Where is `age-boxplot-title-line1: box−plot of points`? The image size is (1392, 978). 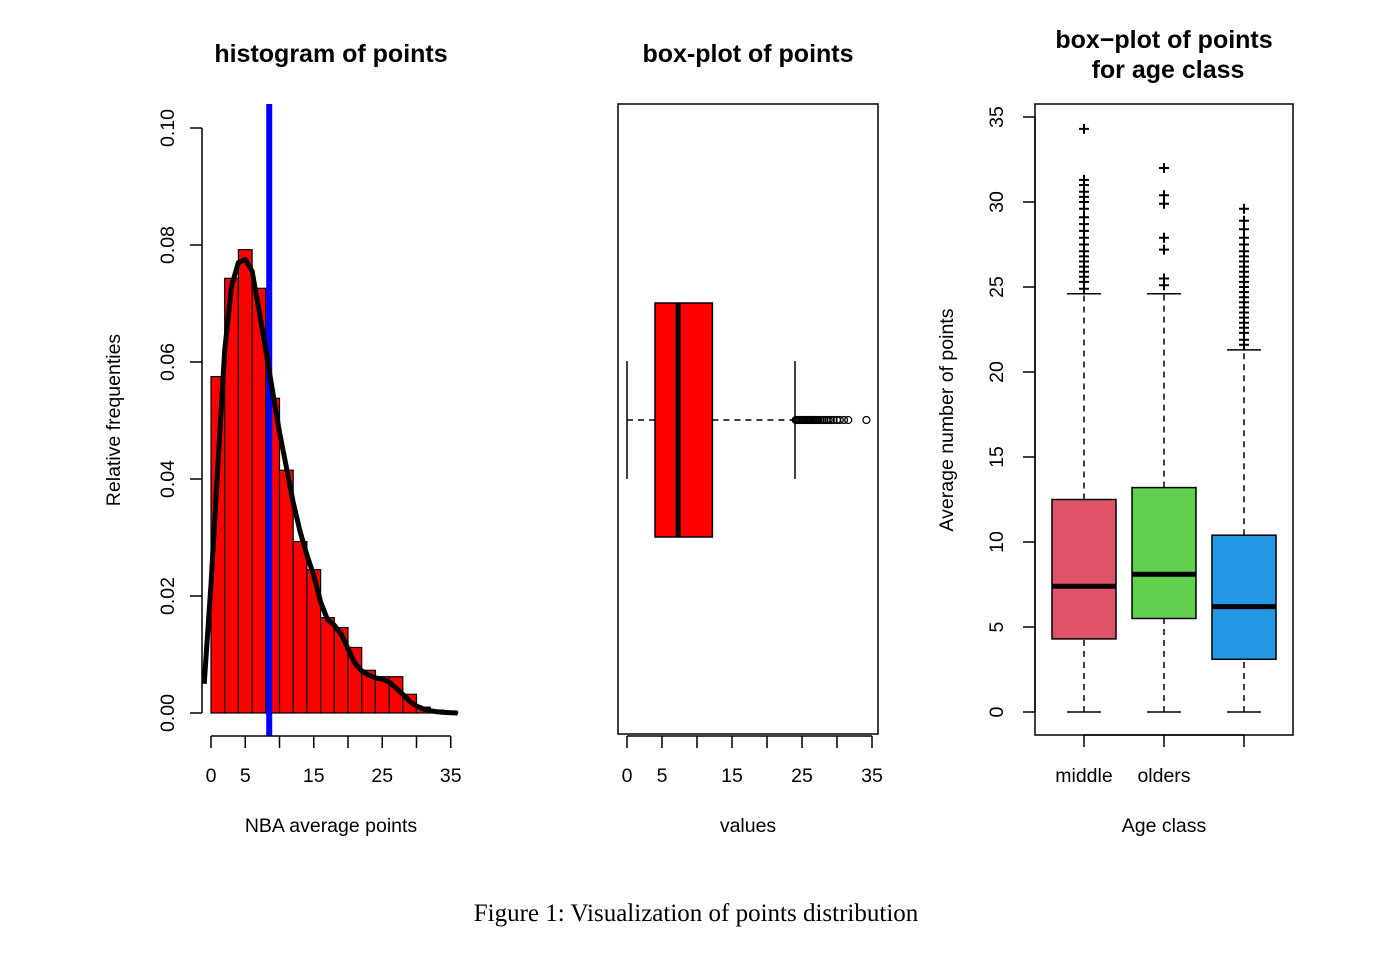 age-boxplot-title-line1: box−plot of points is located at coordinates (1163, 40).